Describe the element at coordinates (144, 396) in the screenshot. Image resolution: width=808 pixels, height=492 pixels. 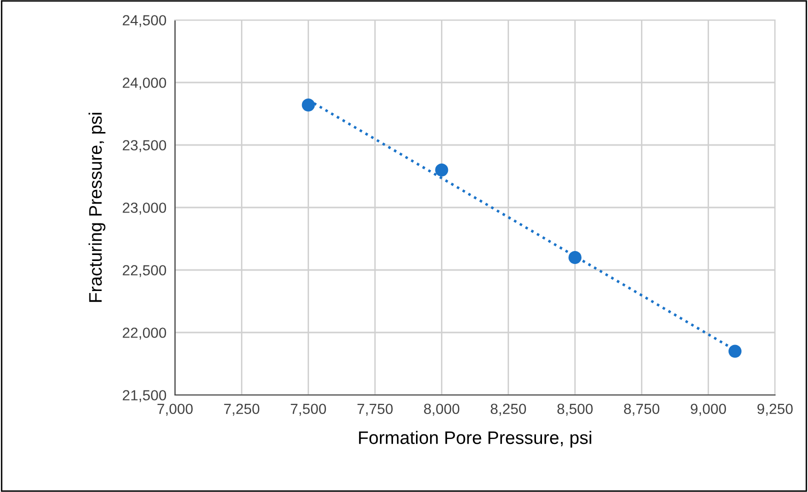
I see `y-tick-label: 21,500` at that location.